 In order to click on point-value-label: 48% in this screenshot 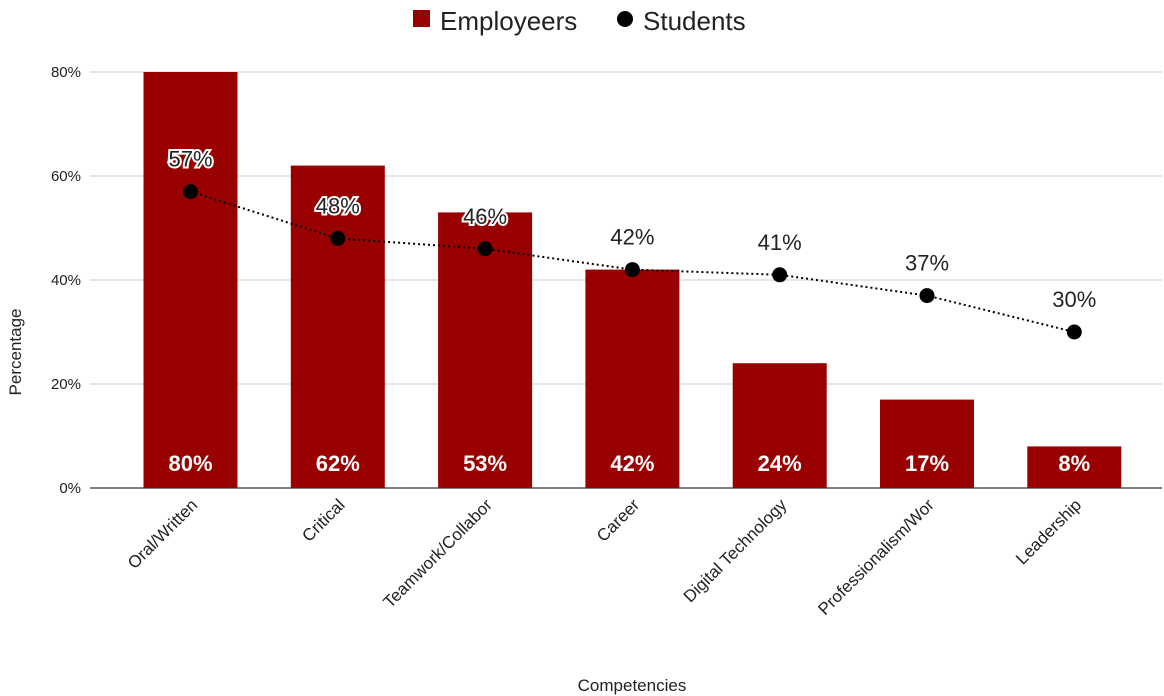, I will do `click(338, 205)`.